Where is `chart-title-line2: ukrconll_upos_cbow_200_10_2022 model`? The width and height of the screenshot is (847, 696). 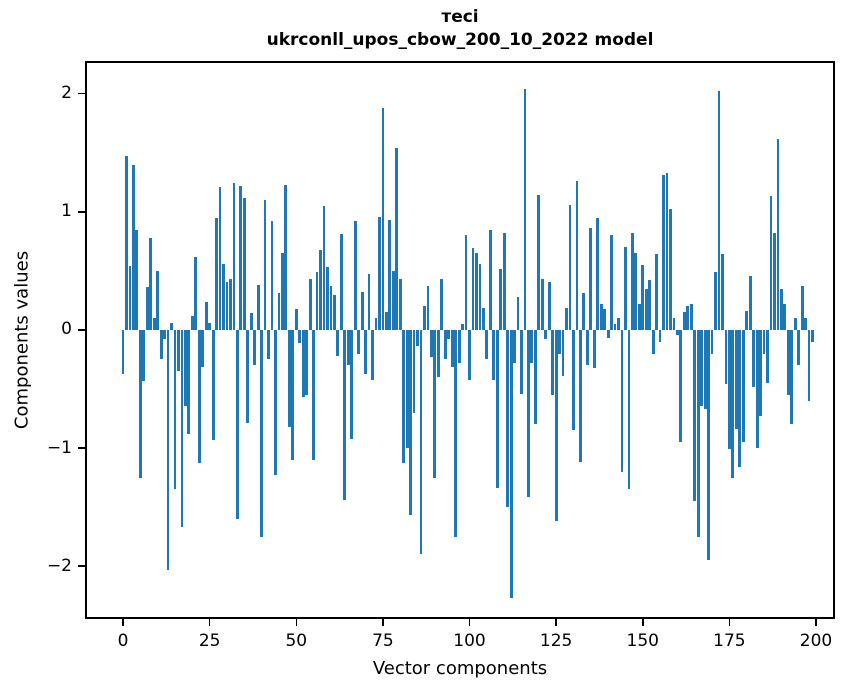 chart-title-line2: ukrconll_upos_cbow_200_10_2022 model is located at coordinates (460, 40).